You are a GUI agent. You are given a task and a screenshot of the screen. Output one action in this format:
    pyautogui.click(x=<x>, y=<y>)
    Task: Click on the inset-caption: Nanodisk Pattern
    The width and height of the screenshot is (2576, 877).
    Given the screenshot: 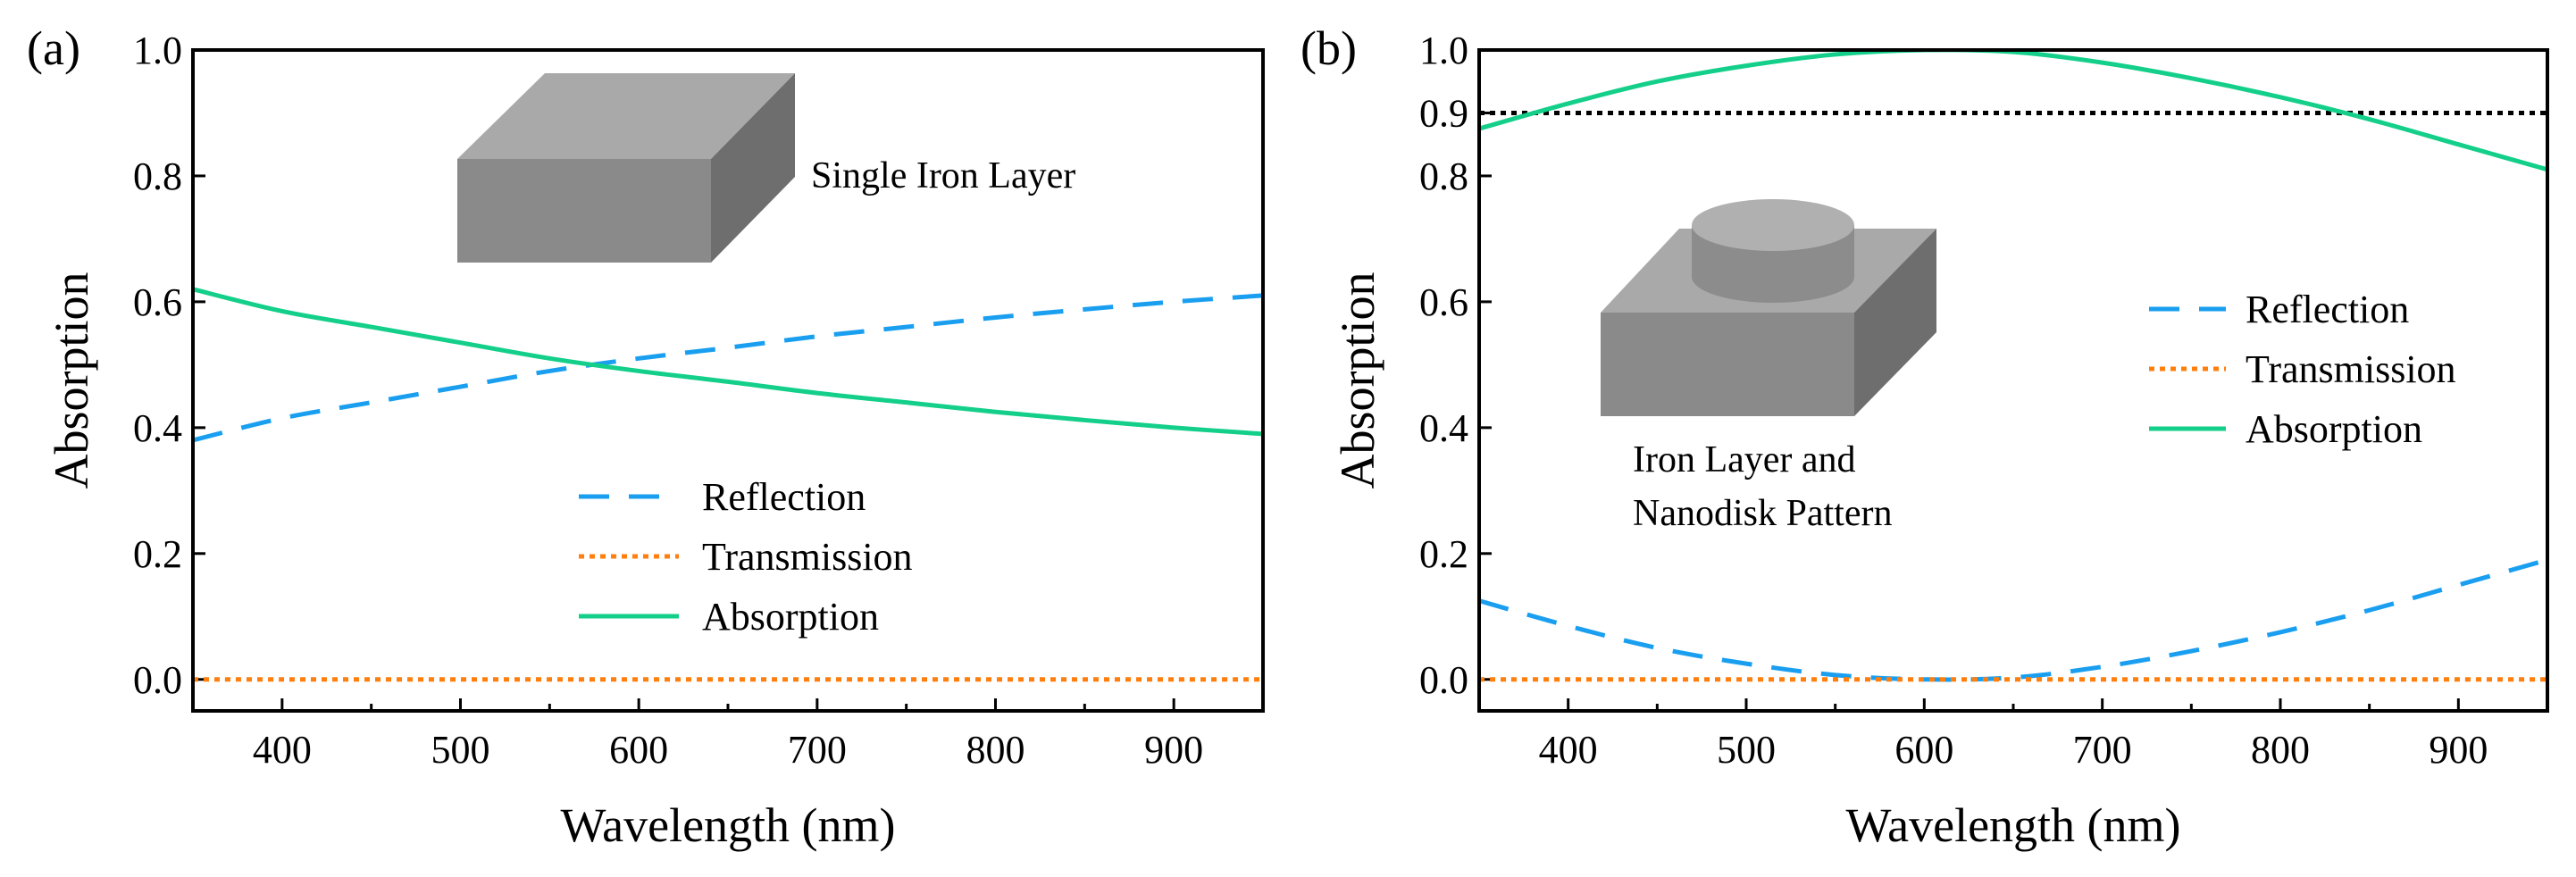 What is the action you would take?
    pyautogui.click(x=1763, y=513)
    